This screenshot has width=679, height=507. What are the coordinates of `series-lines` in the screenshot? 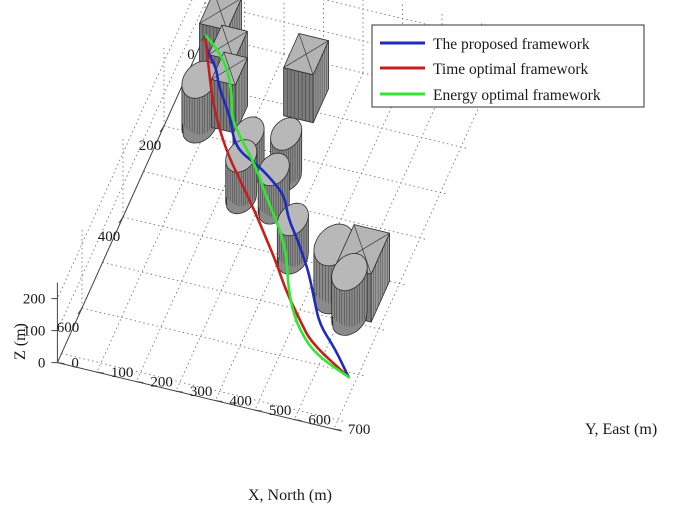 It's located at (276, 206).